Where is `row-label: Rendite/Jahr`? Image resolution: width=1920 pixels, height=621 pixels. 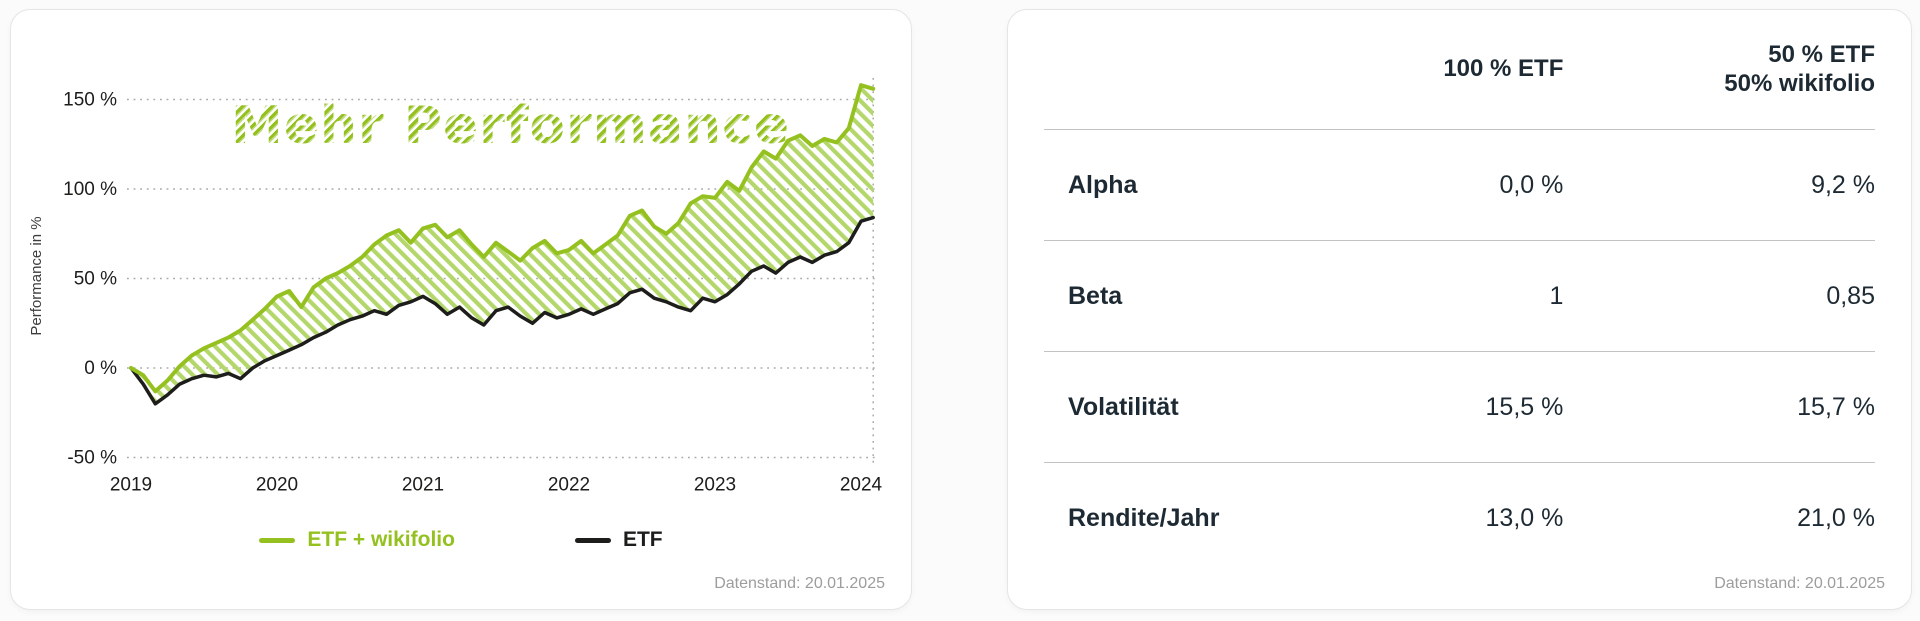
row-label: Rendite/Jahr is located at coordinates (1144, 517).